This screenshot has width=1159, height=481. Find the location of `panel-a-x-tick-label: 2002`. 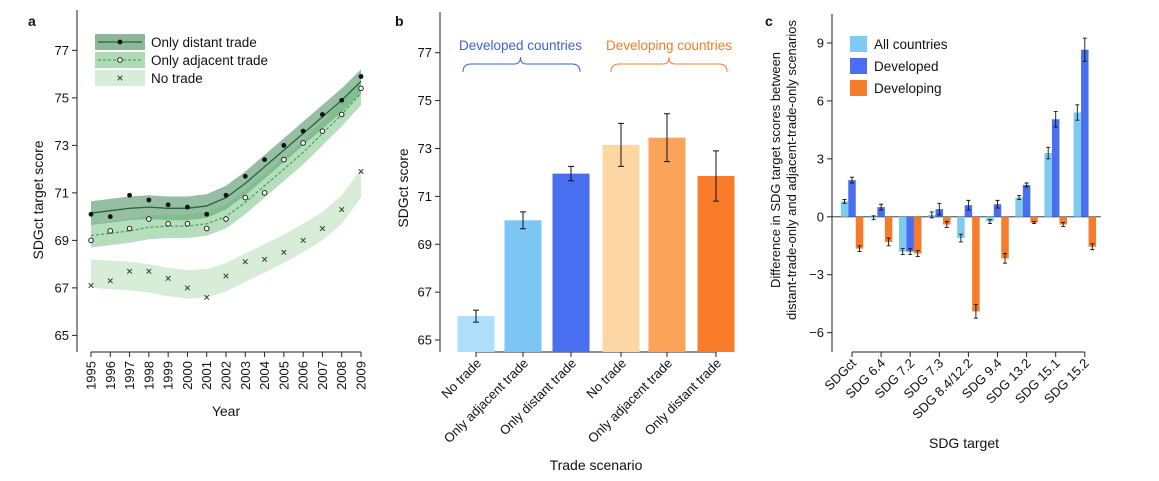

panel-a-x-tick-label: 2002 is located at coordinates (226, 375).